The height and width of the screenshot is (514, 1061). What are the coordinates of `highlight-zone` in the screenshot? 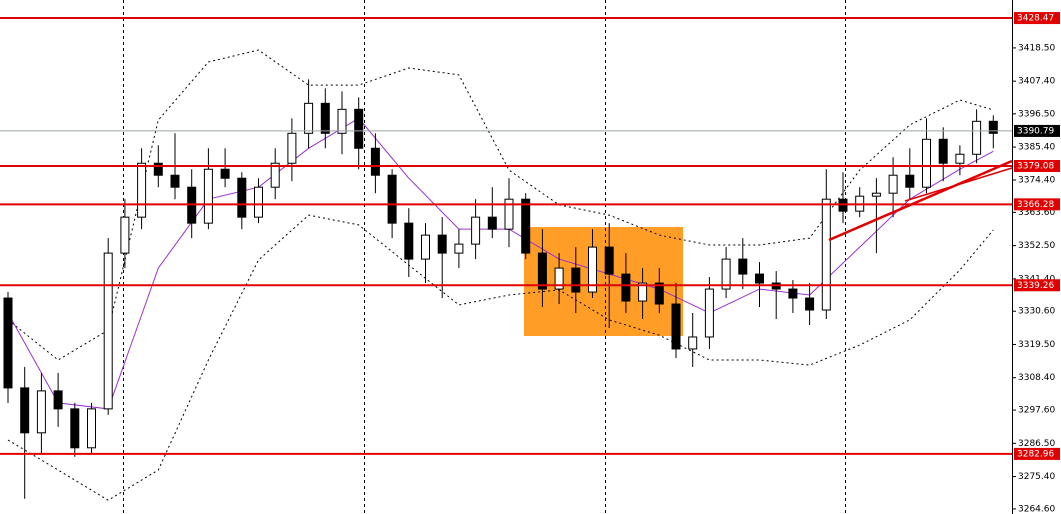 It's located at (603, 281).